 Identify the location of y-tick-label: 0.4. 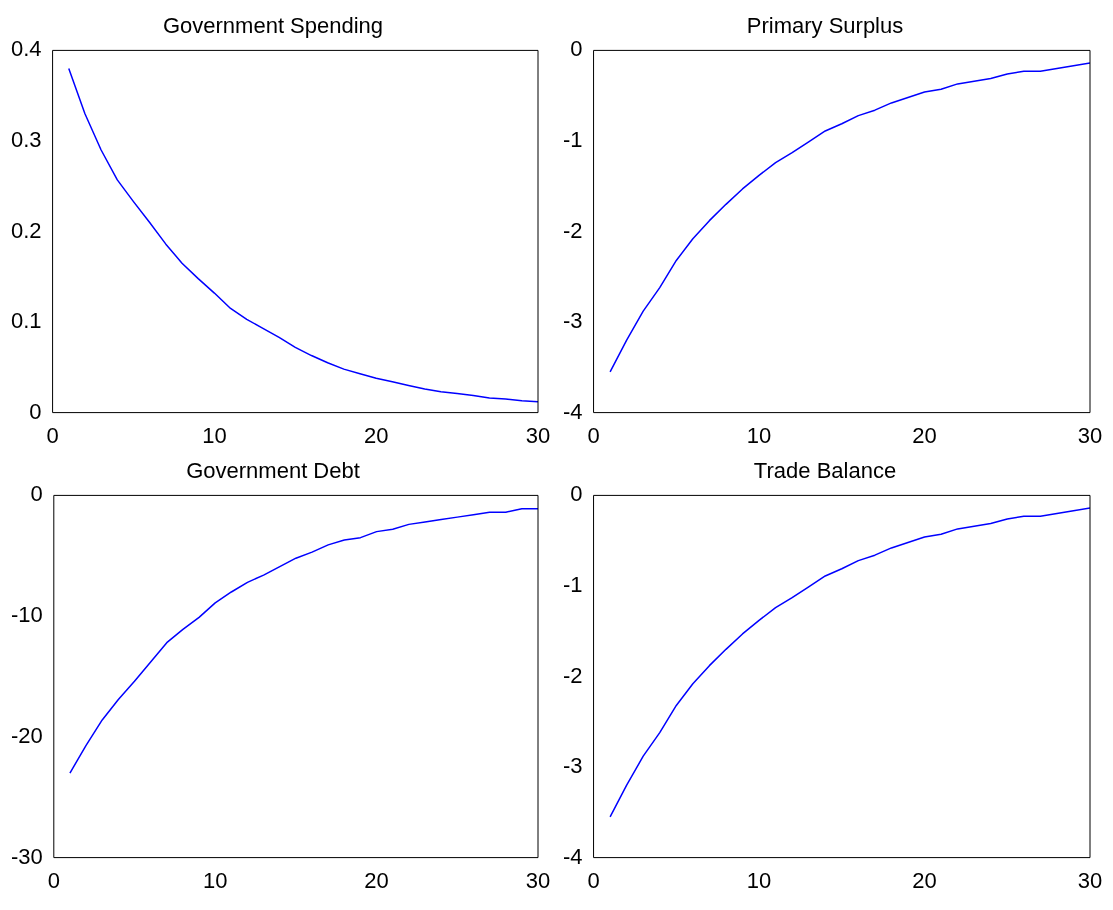
(26, 49).